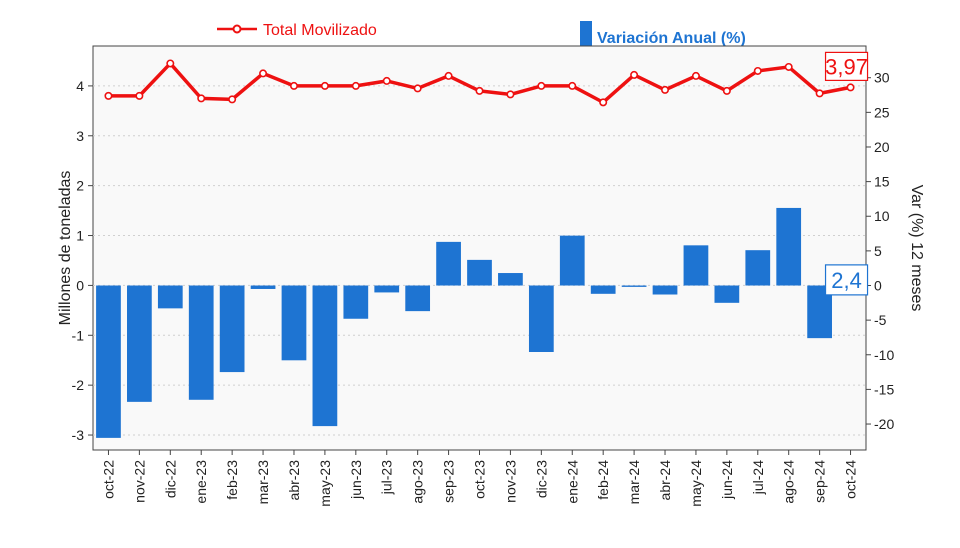 This screenshot has height=548, width=960. What do you see at coordinates (846, 280) in the screenshot?
I see `bar-last-value: 2,4` at bounding box center [846, 280].